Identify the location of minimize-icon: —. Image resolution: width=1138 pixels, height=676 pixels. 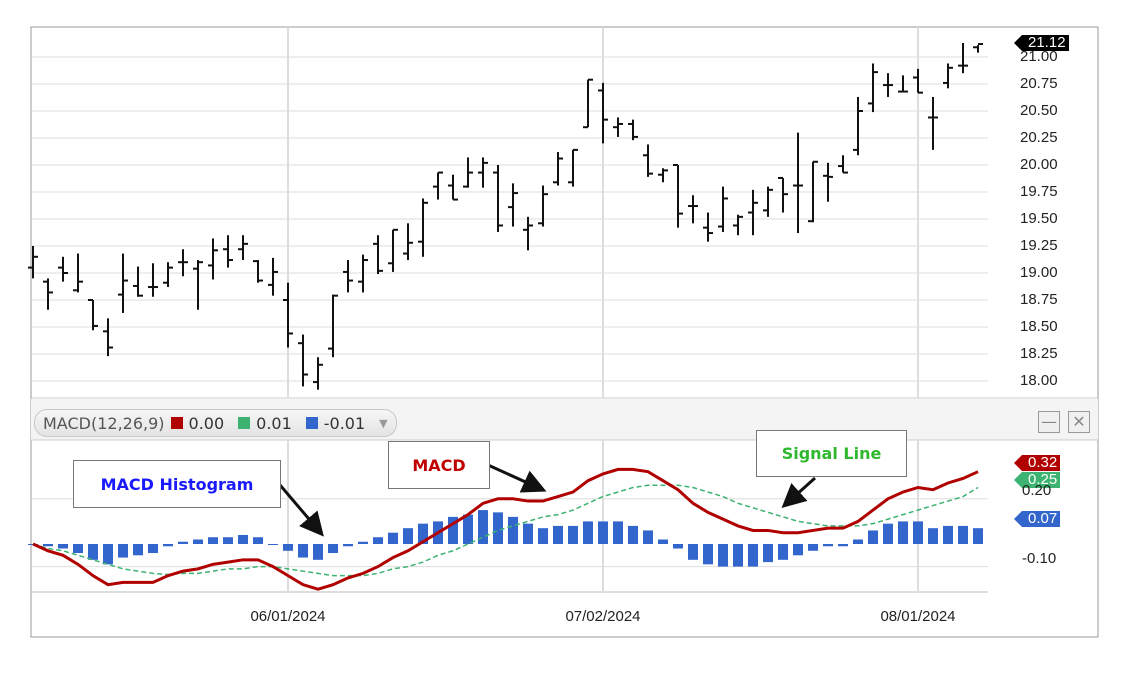
(1049, 421).